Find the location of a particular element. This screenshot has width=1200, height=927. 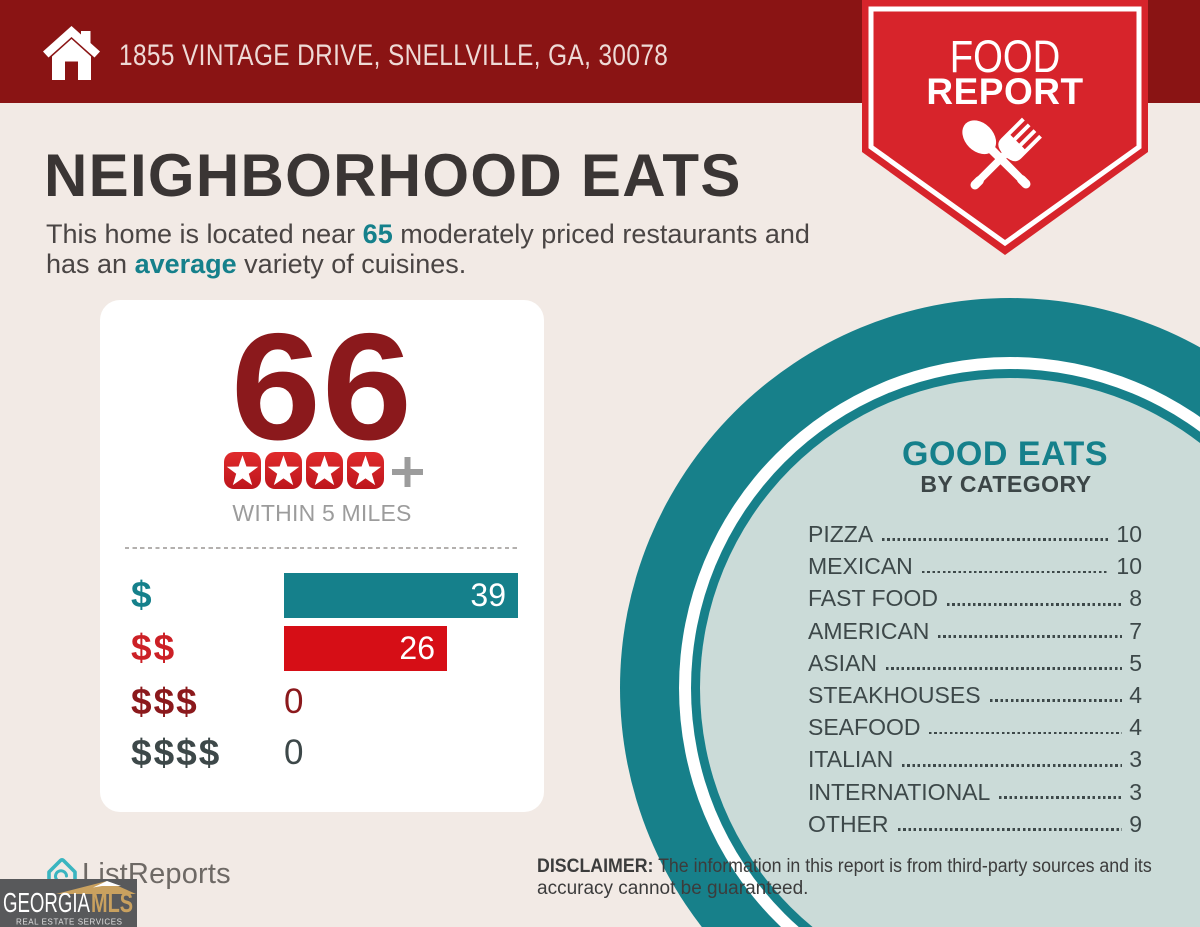

svg-text: MLS is located at coordinates (112, 902).